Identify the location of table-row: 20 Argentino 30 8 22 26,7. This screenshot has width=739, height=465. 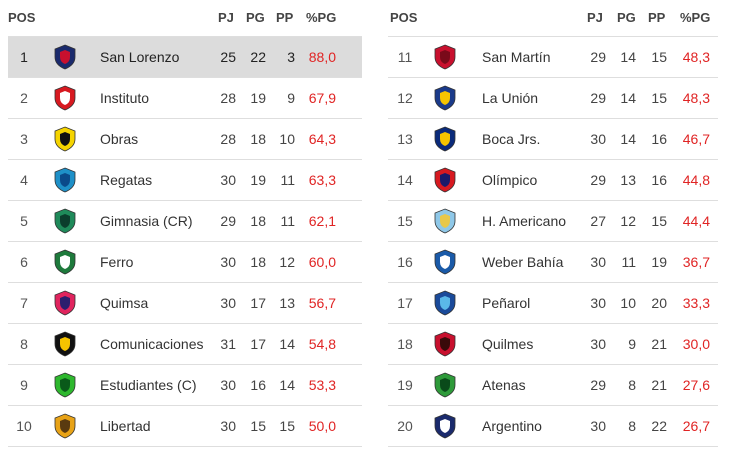
(553, 426).